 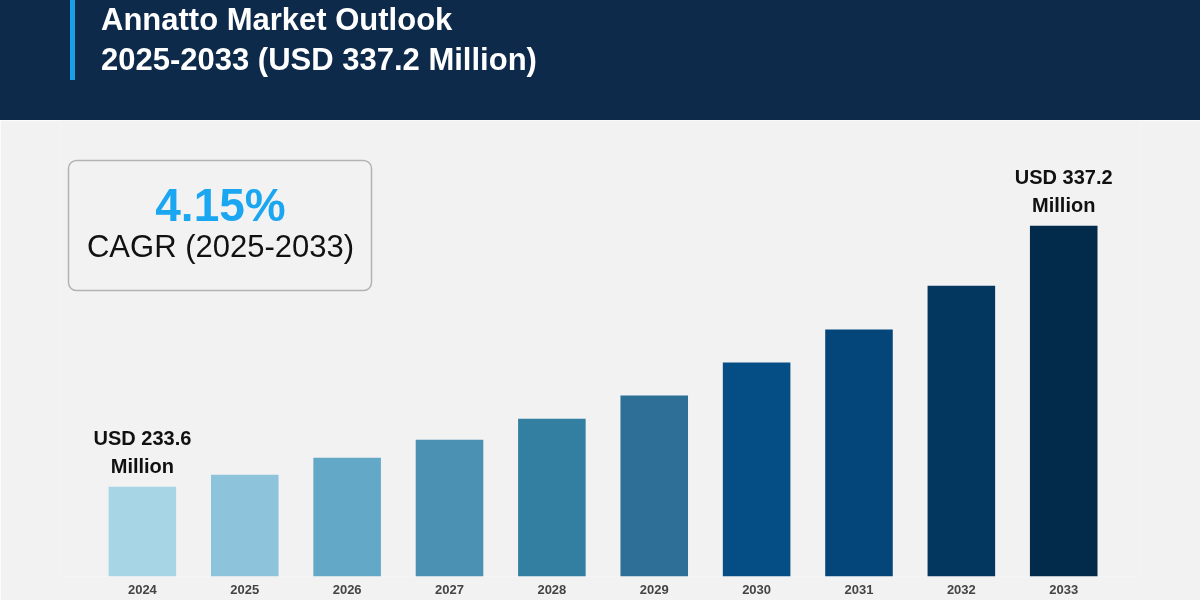 What do you see at coordinates (142, 452) in the screenshot?
I see `data-label: USD 233.6 Million` at bounding box center [142, 452].